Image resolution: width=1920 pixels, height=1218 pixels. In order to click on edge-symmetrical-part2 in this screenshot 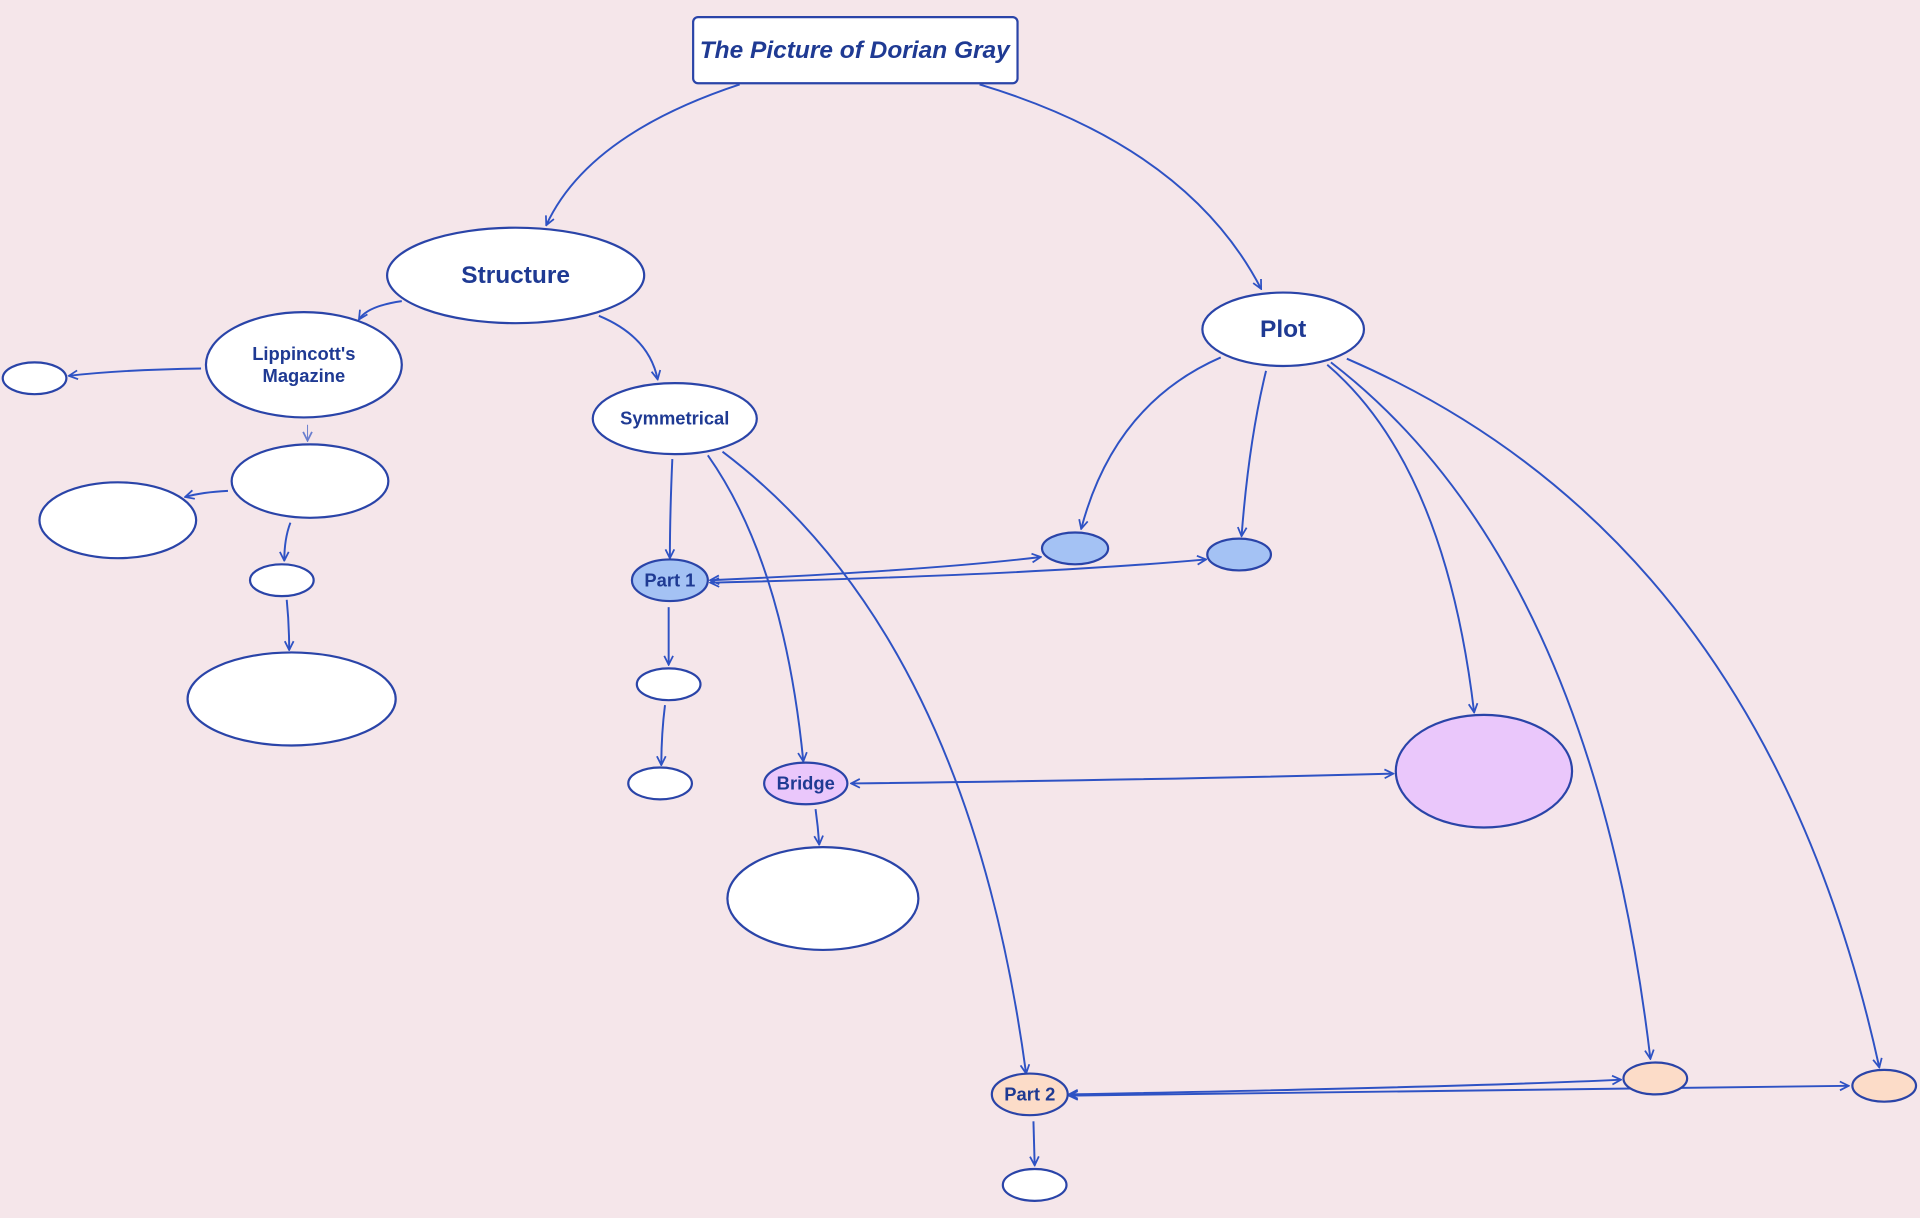, I will do `click(874, 762)`.